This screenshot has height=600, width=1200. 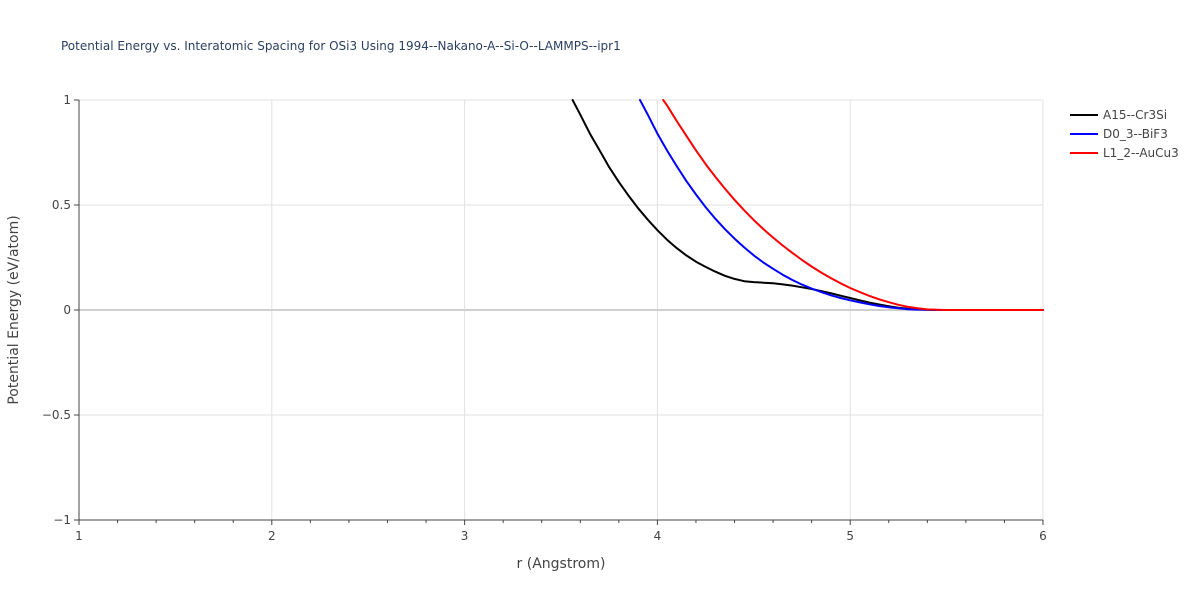 I want to click on legend-item: A15--Cr3Si, so click(x=1118, y=115).